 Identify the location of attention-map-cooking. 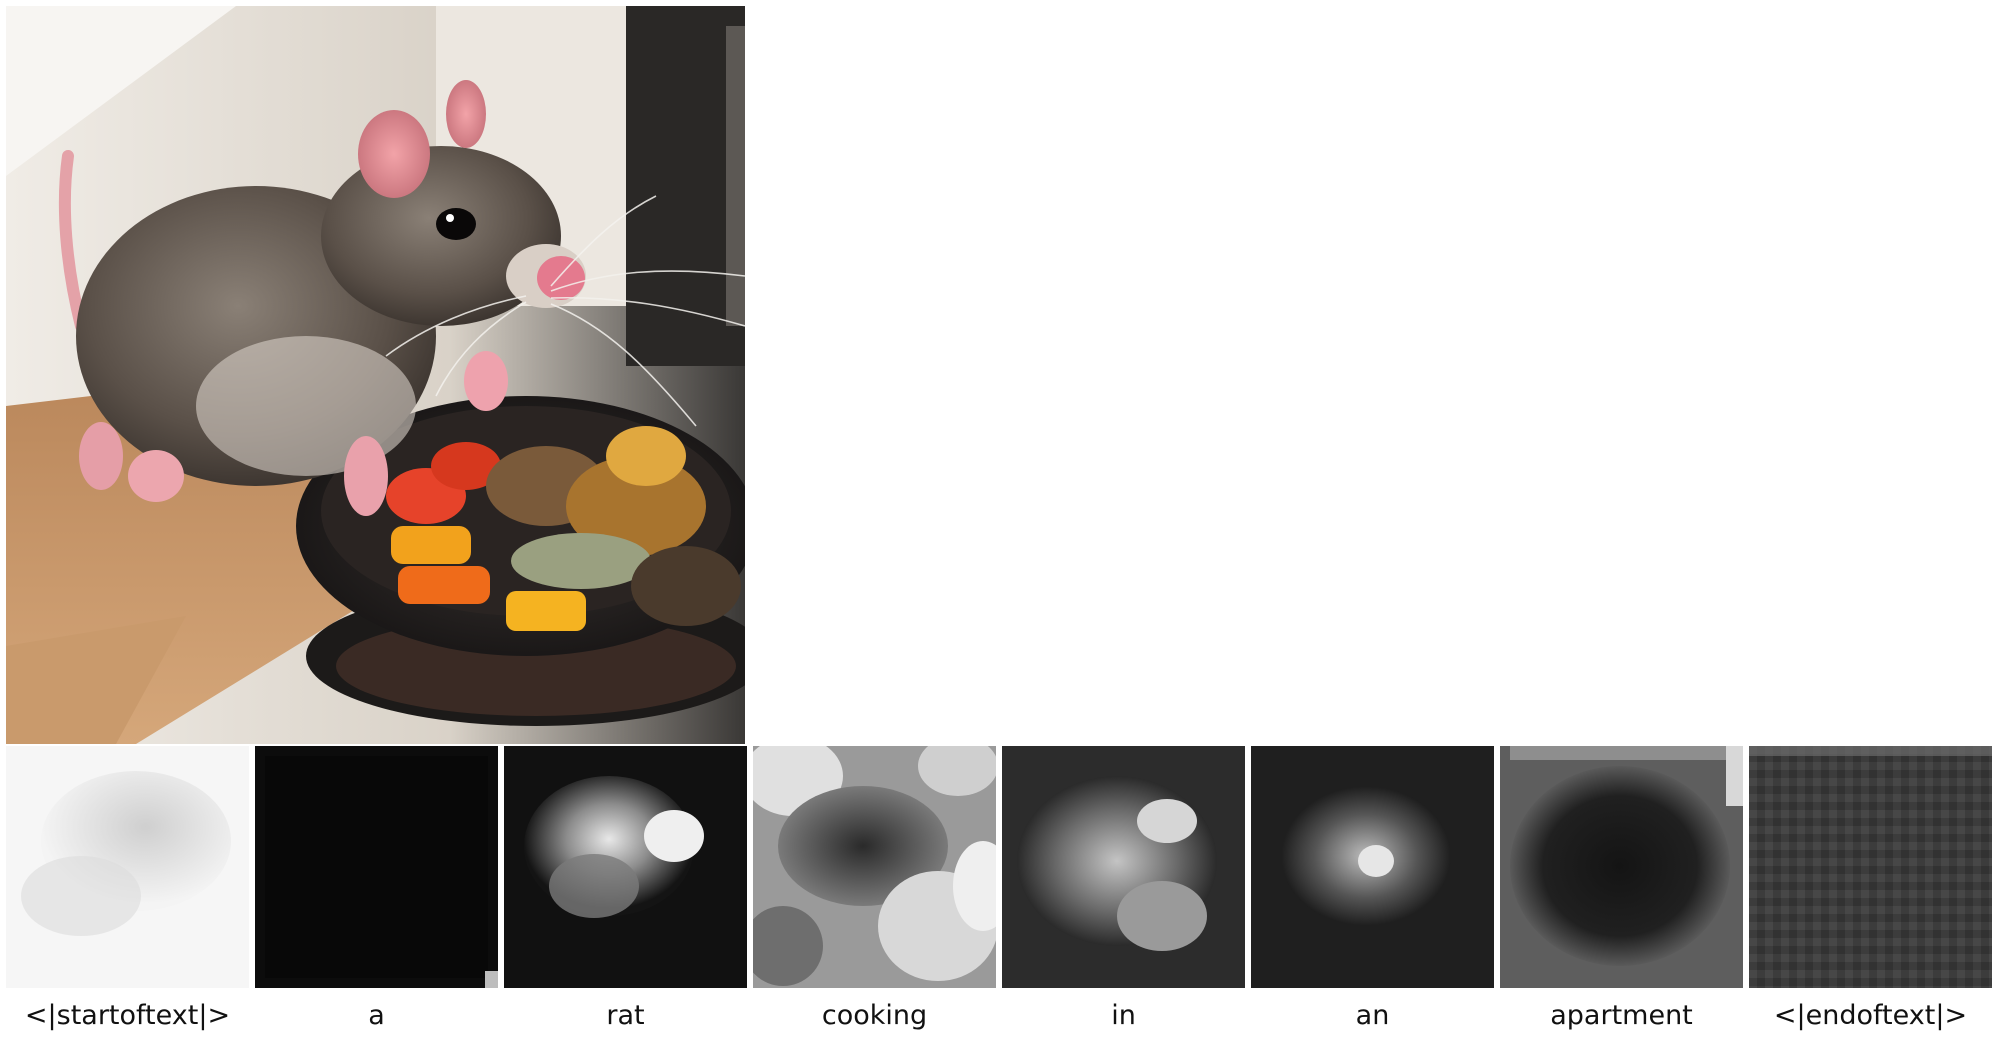
(874, 867).